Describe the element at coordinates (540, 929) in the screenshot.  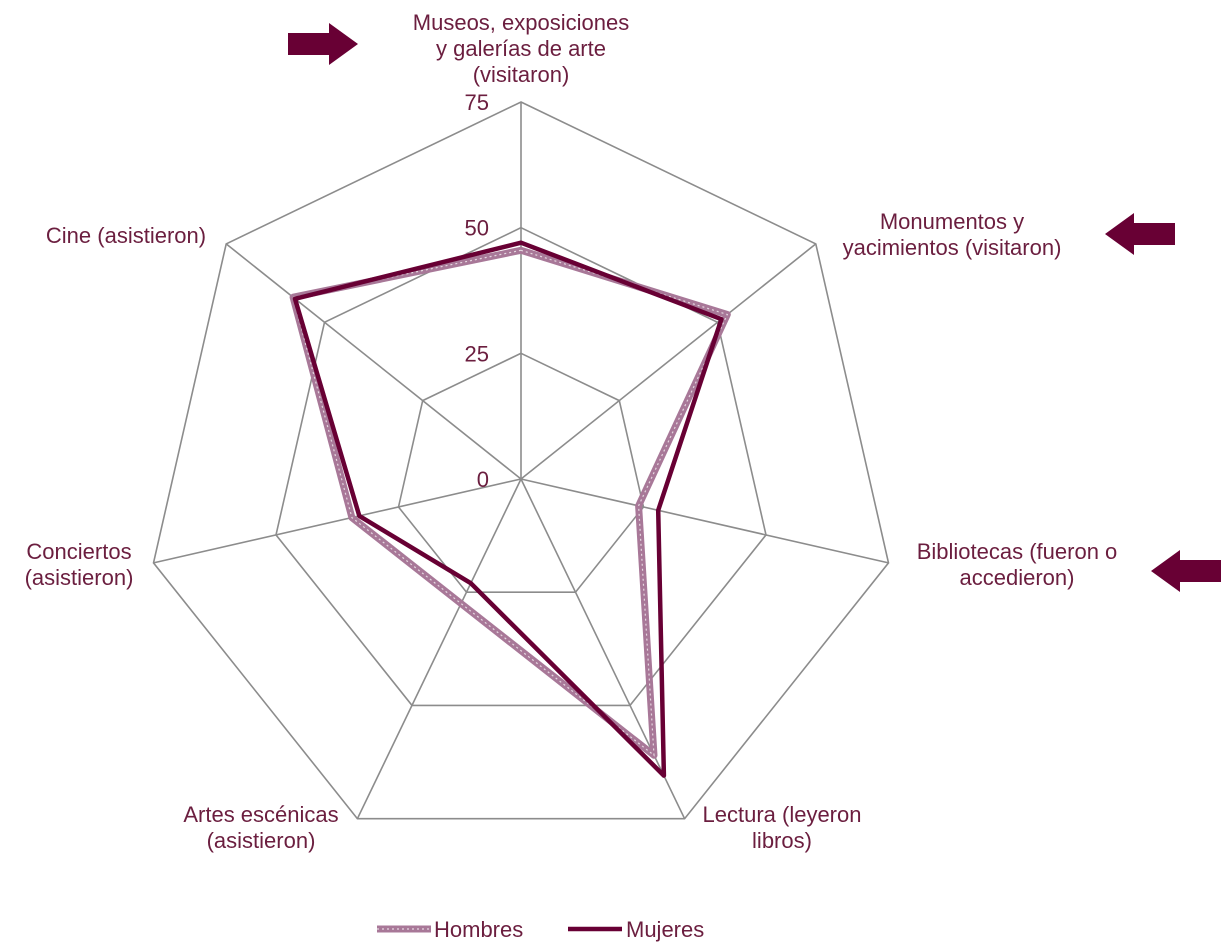
I see `legend: Hombres Mujeres` at that location.